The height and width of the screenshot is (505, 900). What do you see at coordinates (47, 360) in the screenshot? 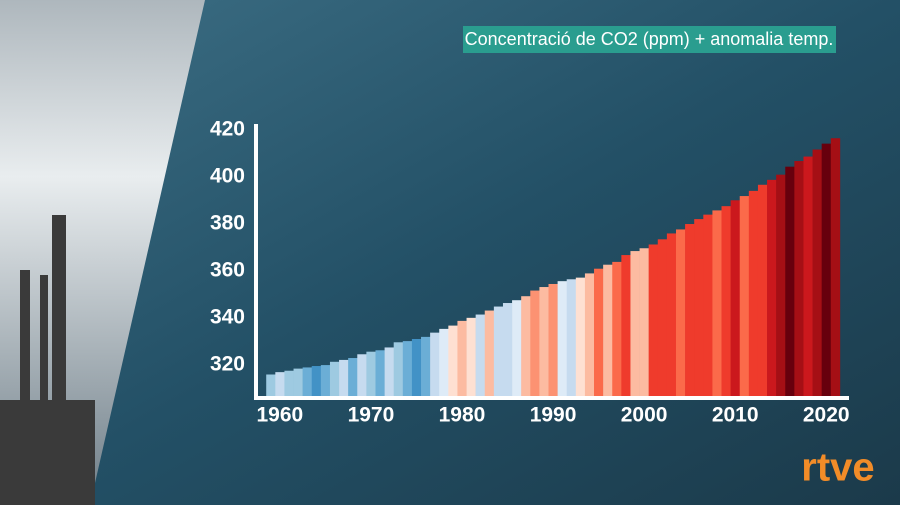
I see `chimneys` at bounding box center [47, 360].